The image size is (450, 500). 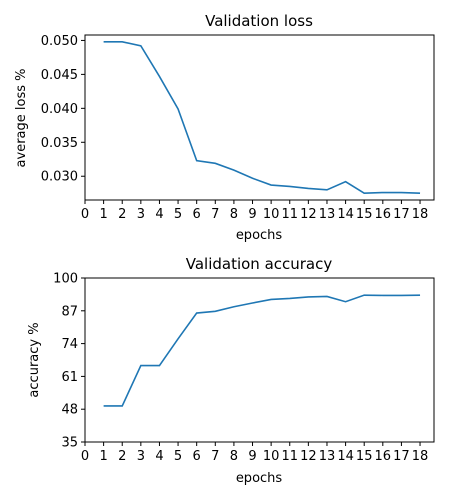 What do you see at coordinates (59, 41) in the screenshot?
I see `y-tick-label: 0.050` at bounding box center [59, 41].